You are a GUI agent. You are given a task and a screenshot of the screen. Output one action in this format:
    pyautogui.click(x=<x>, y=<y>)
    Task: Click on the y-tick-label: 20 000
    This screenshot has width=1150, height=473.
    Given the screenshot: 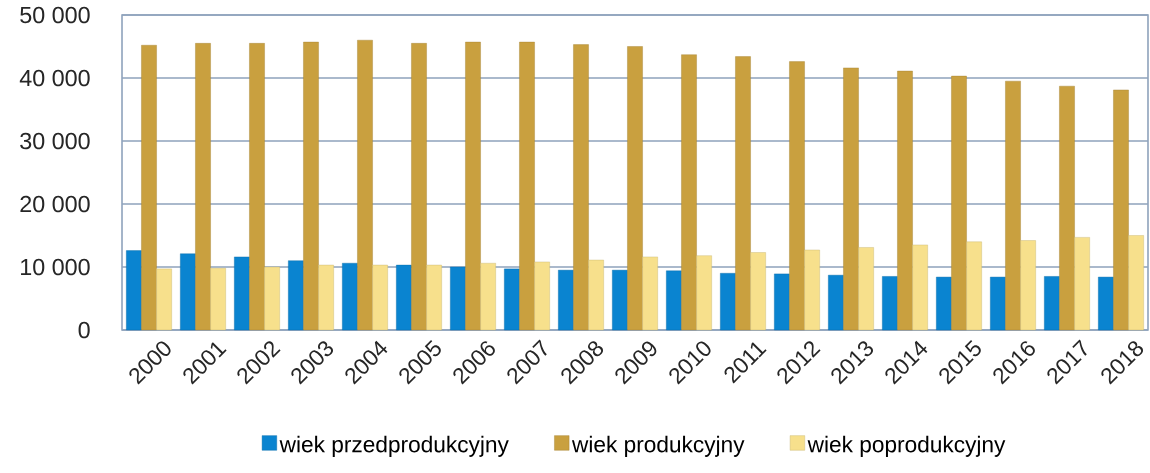 What is the action you would take?
    pyautogui.click(x=55, y=204)
    